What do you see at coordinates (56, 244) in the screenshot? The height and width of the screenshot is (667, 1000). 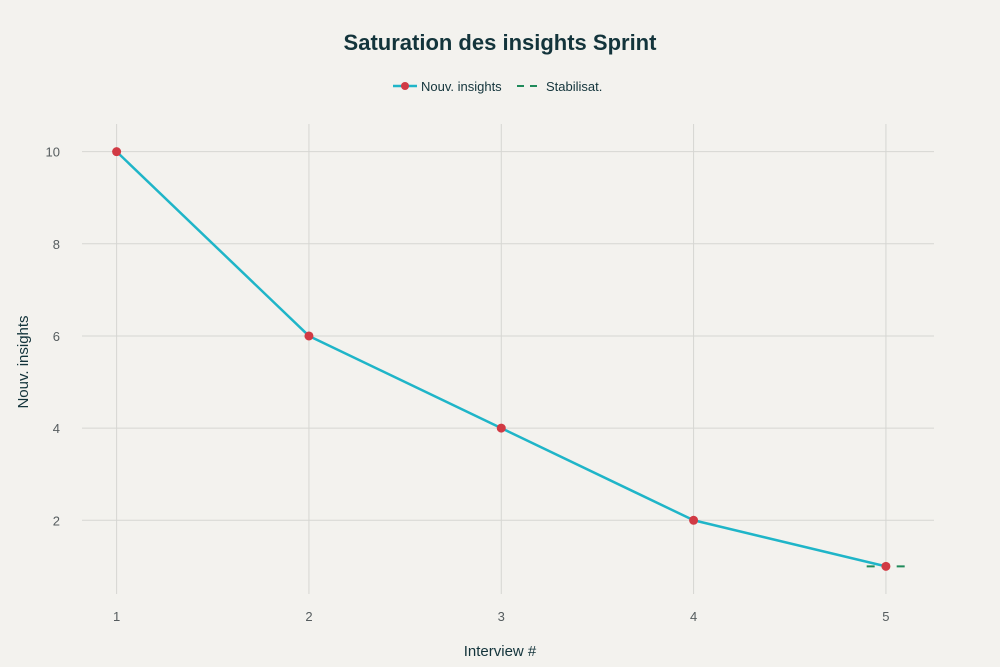 I see `y-tick-label: 8` at bounding box center [56, 244].